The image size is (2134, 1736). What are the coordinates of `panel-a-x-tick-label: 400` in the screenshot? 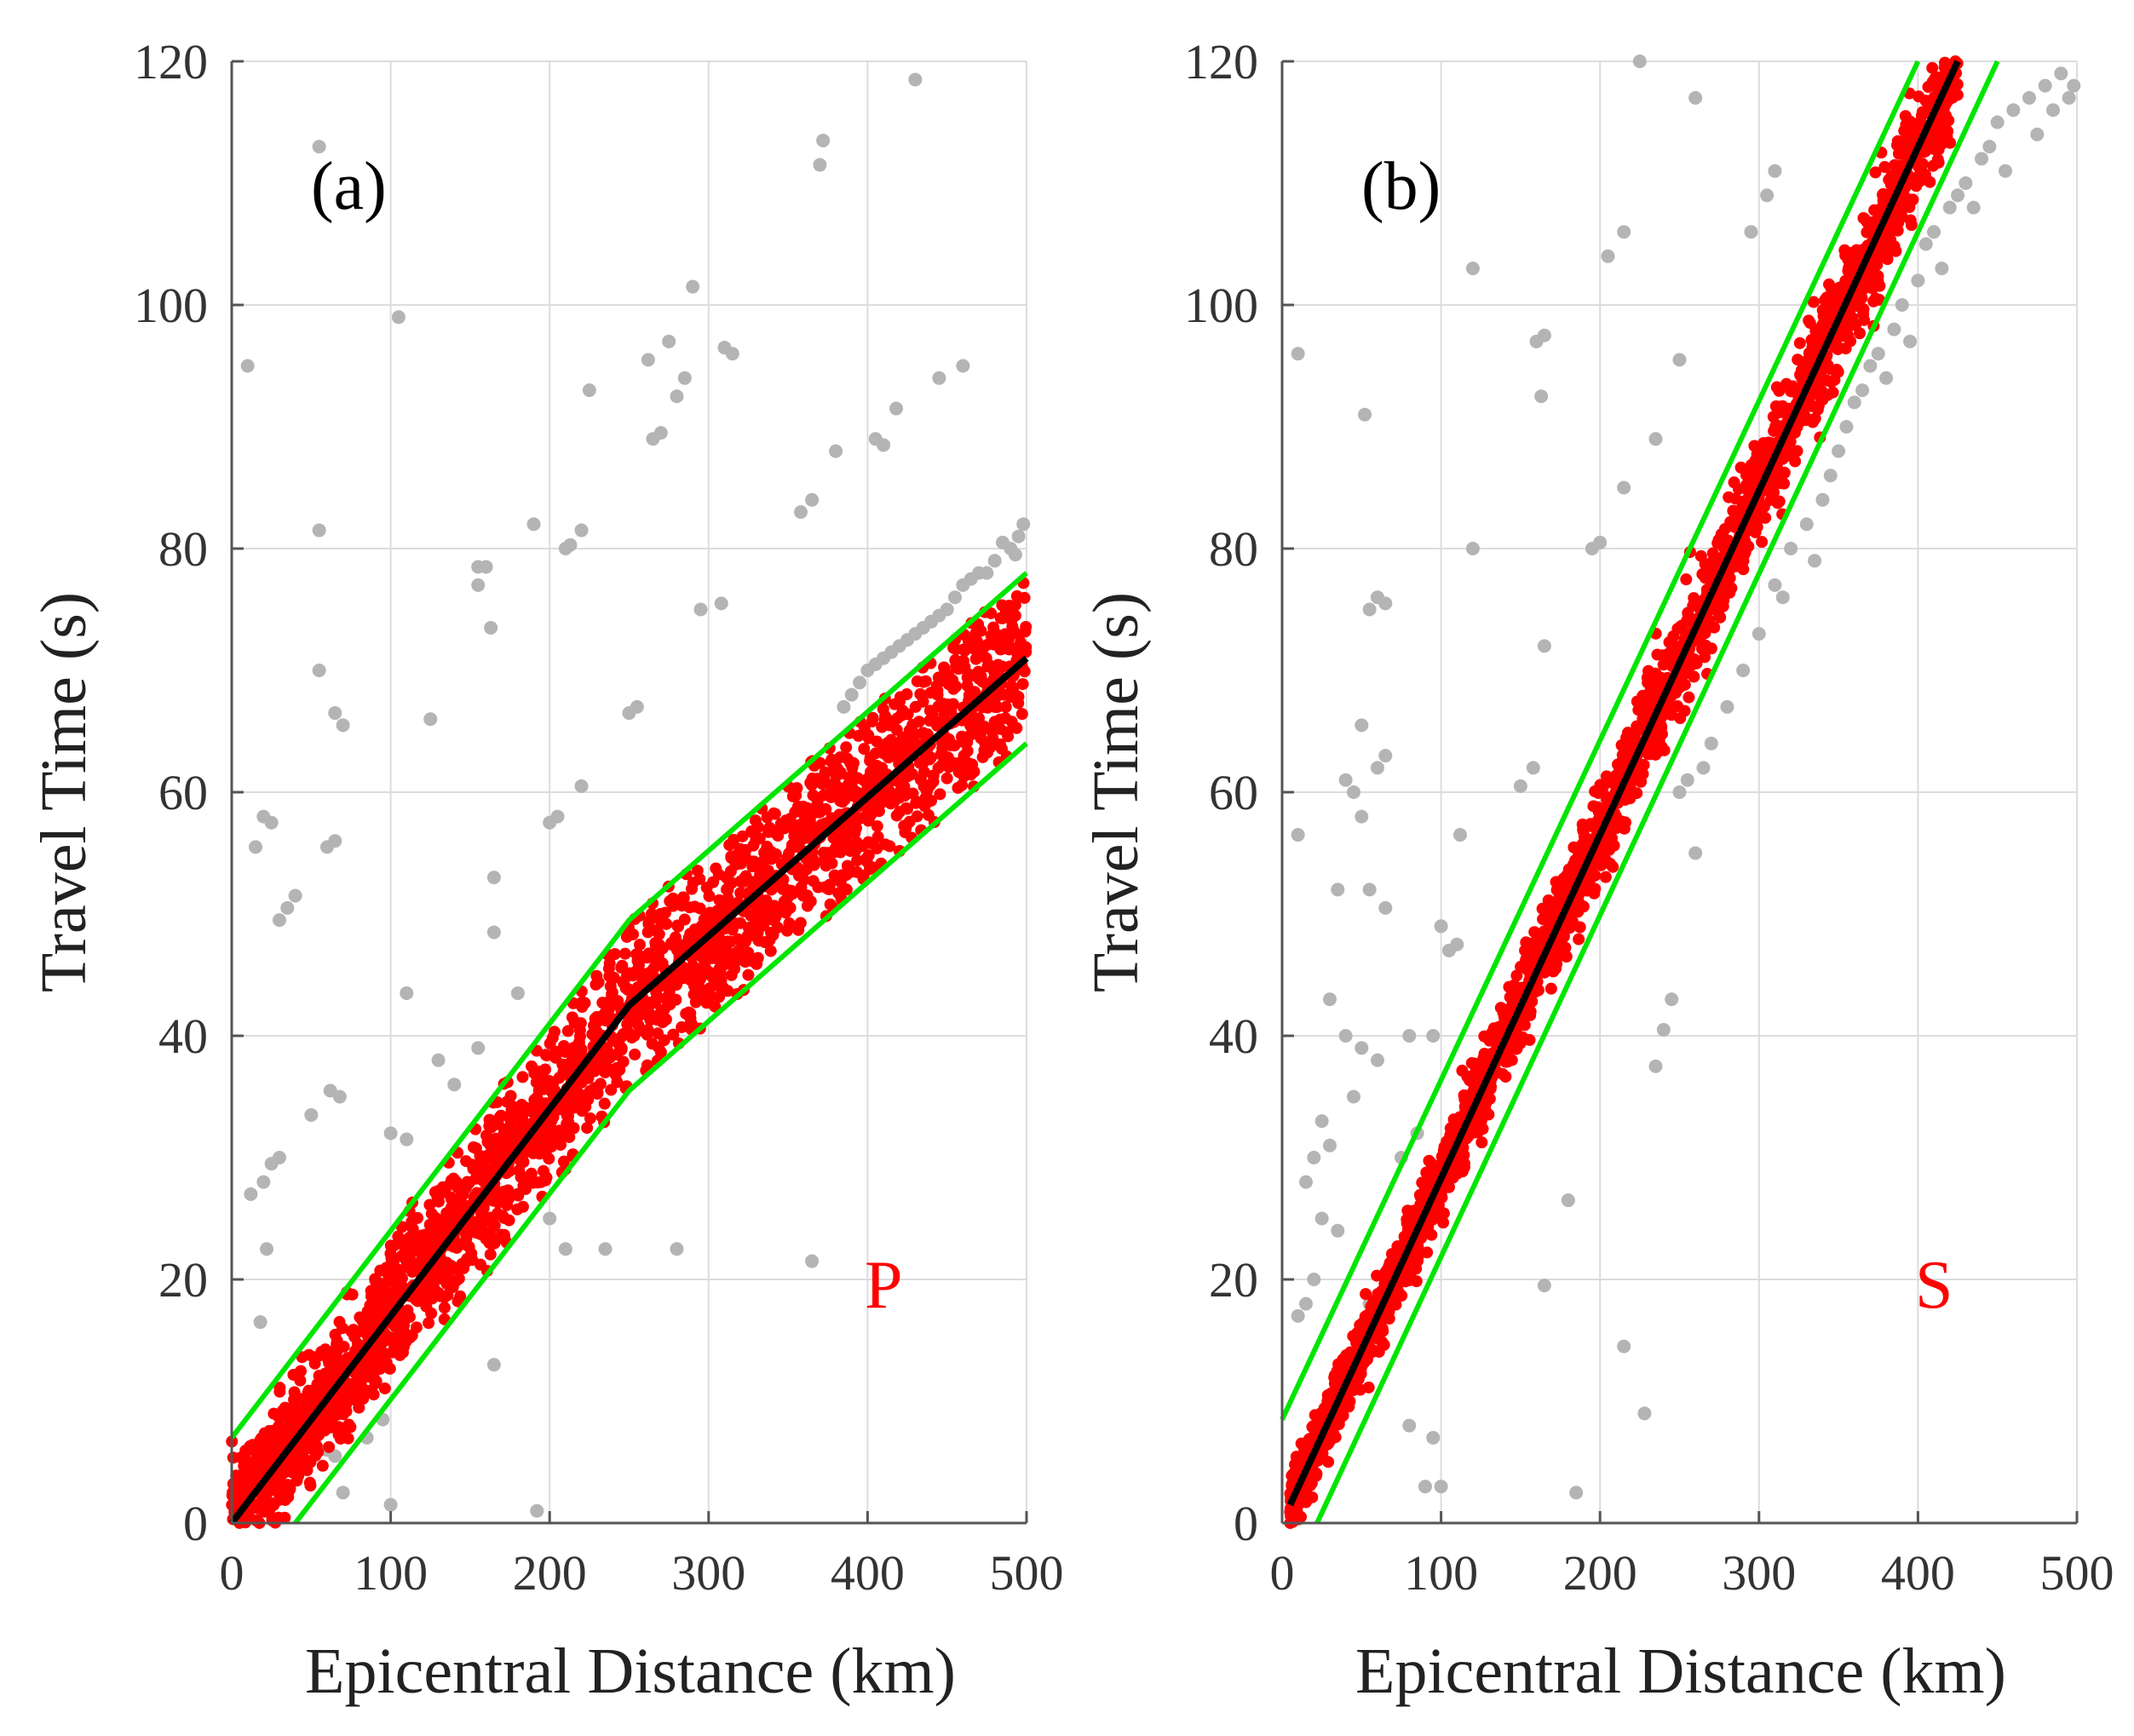 It's located at (868, 1573).